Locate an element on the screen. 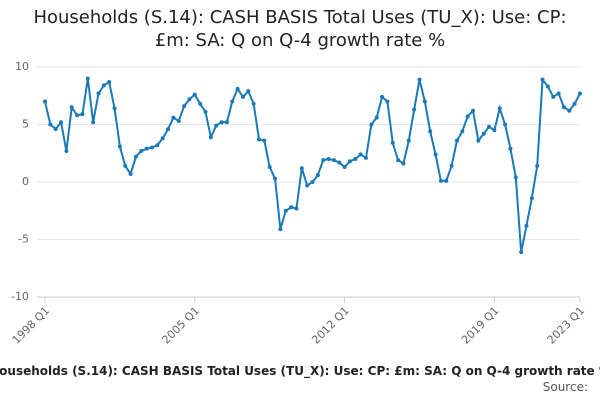 This screenshot has width=600, height=400. y-tick-label: -5 is located at coordinates (23, 239).